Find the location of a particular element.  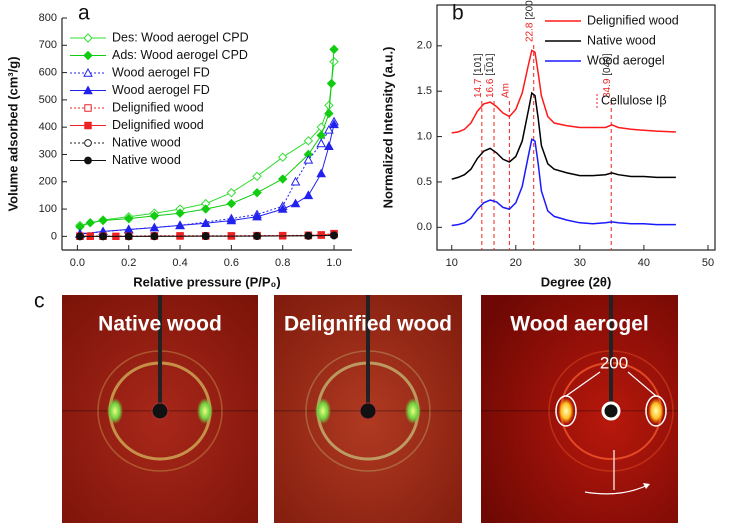

legend-label: Ads: Wood aerogel CPD is located at coordinates (180, 55).